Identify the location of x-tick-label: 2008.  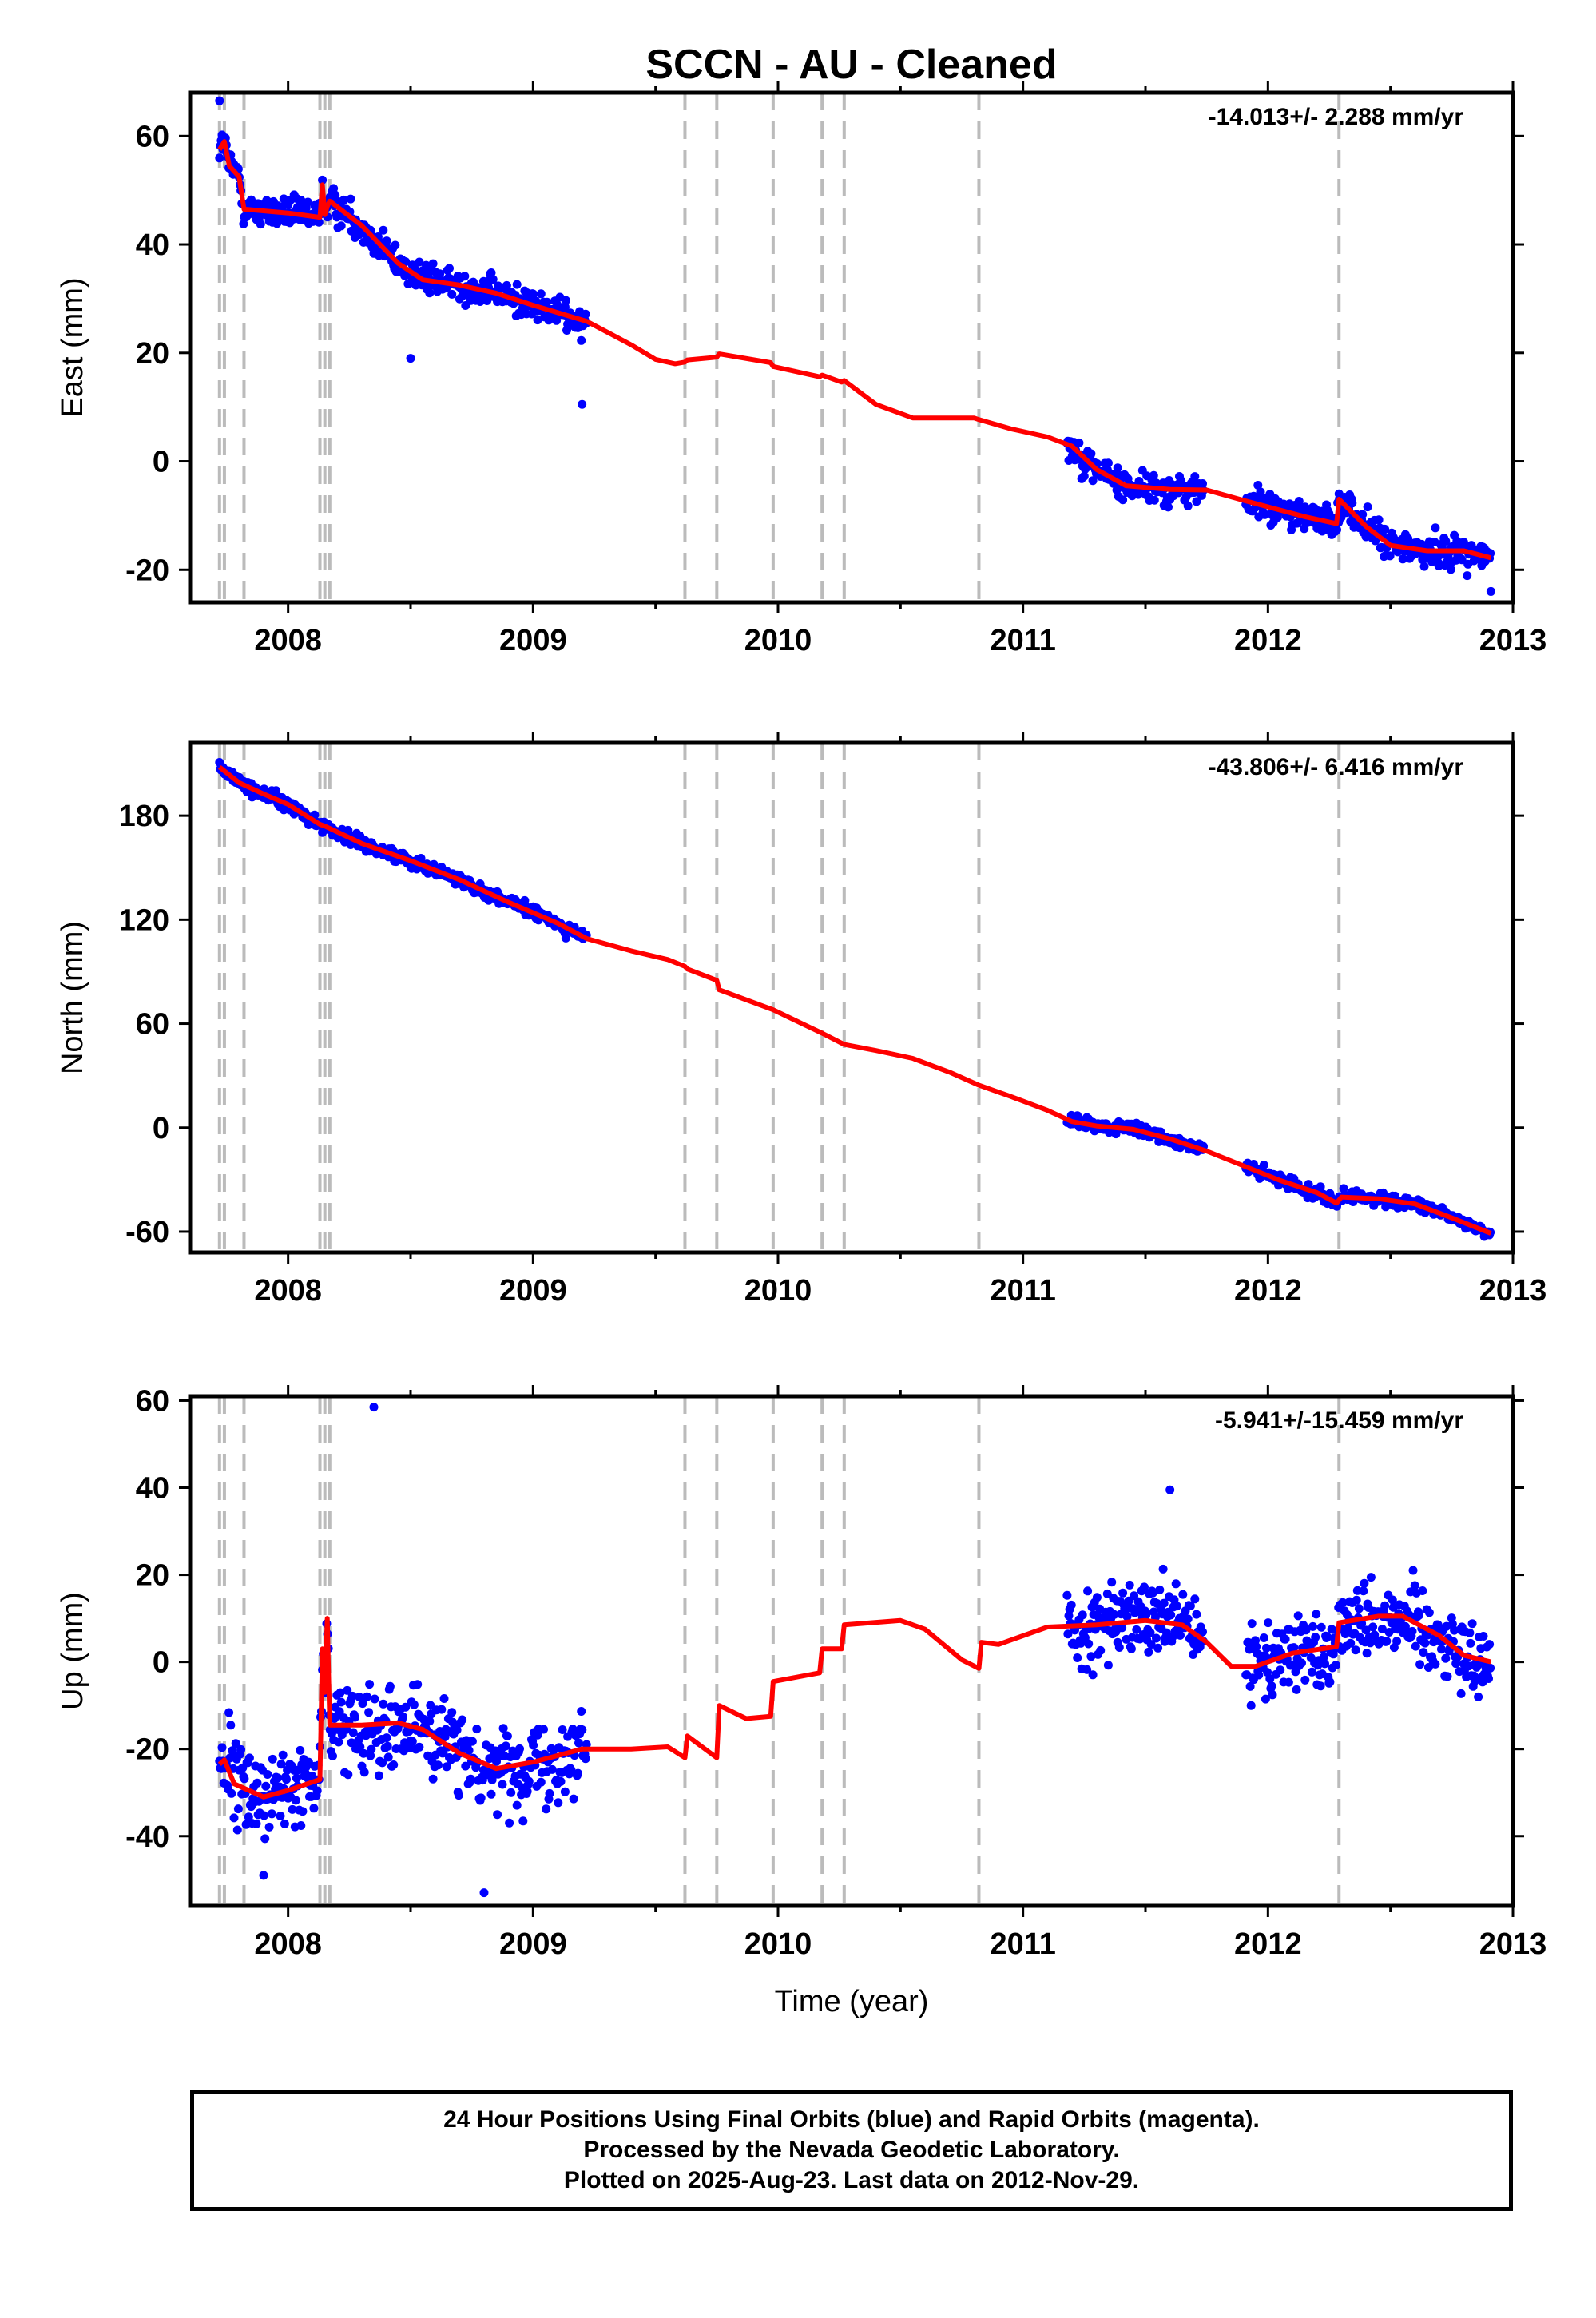
(288, 1291).